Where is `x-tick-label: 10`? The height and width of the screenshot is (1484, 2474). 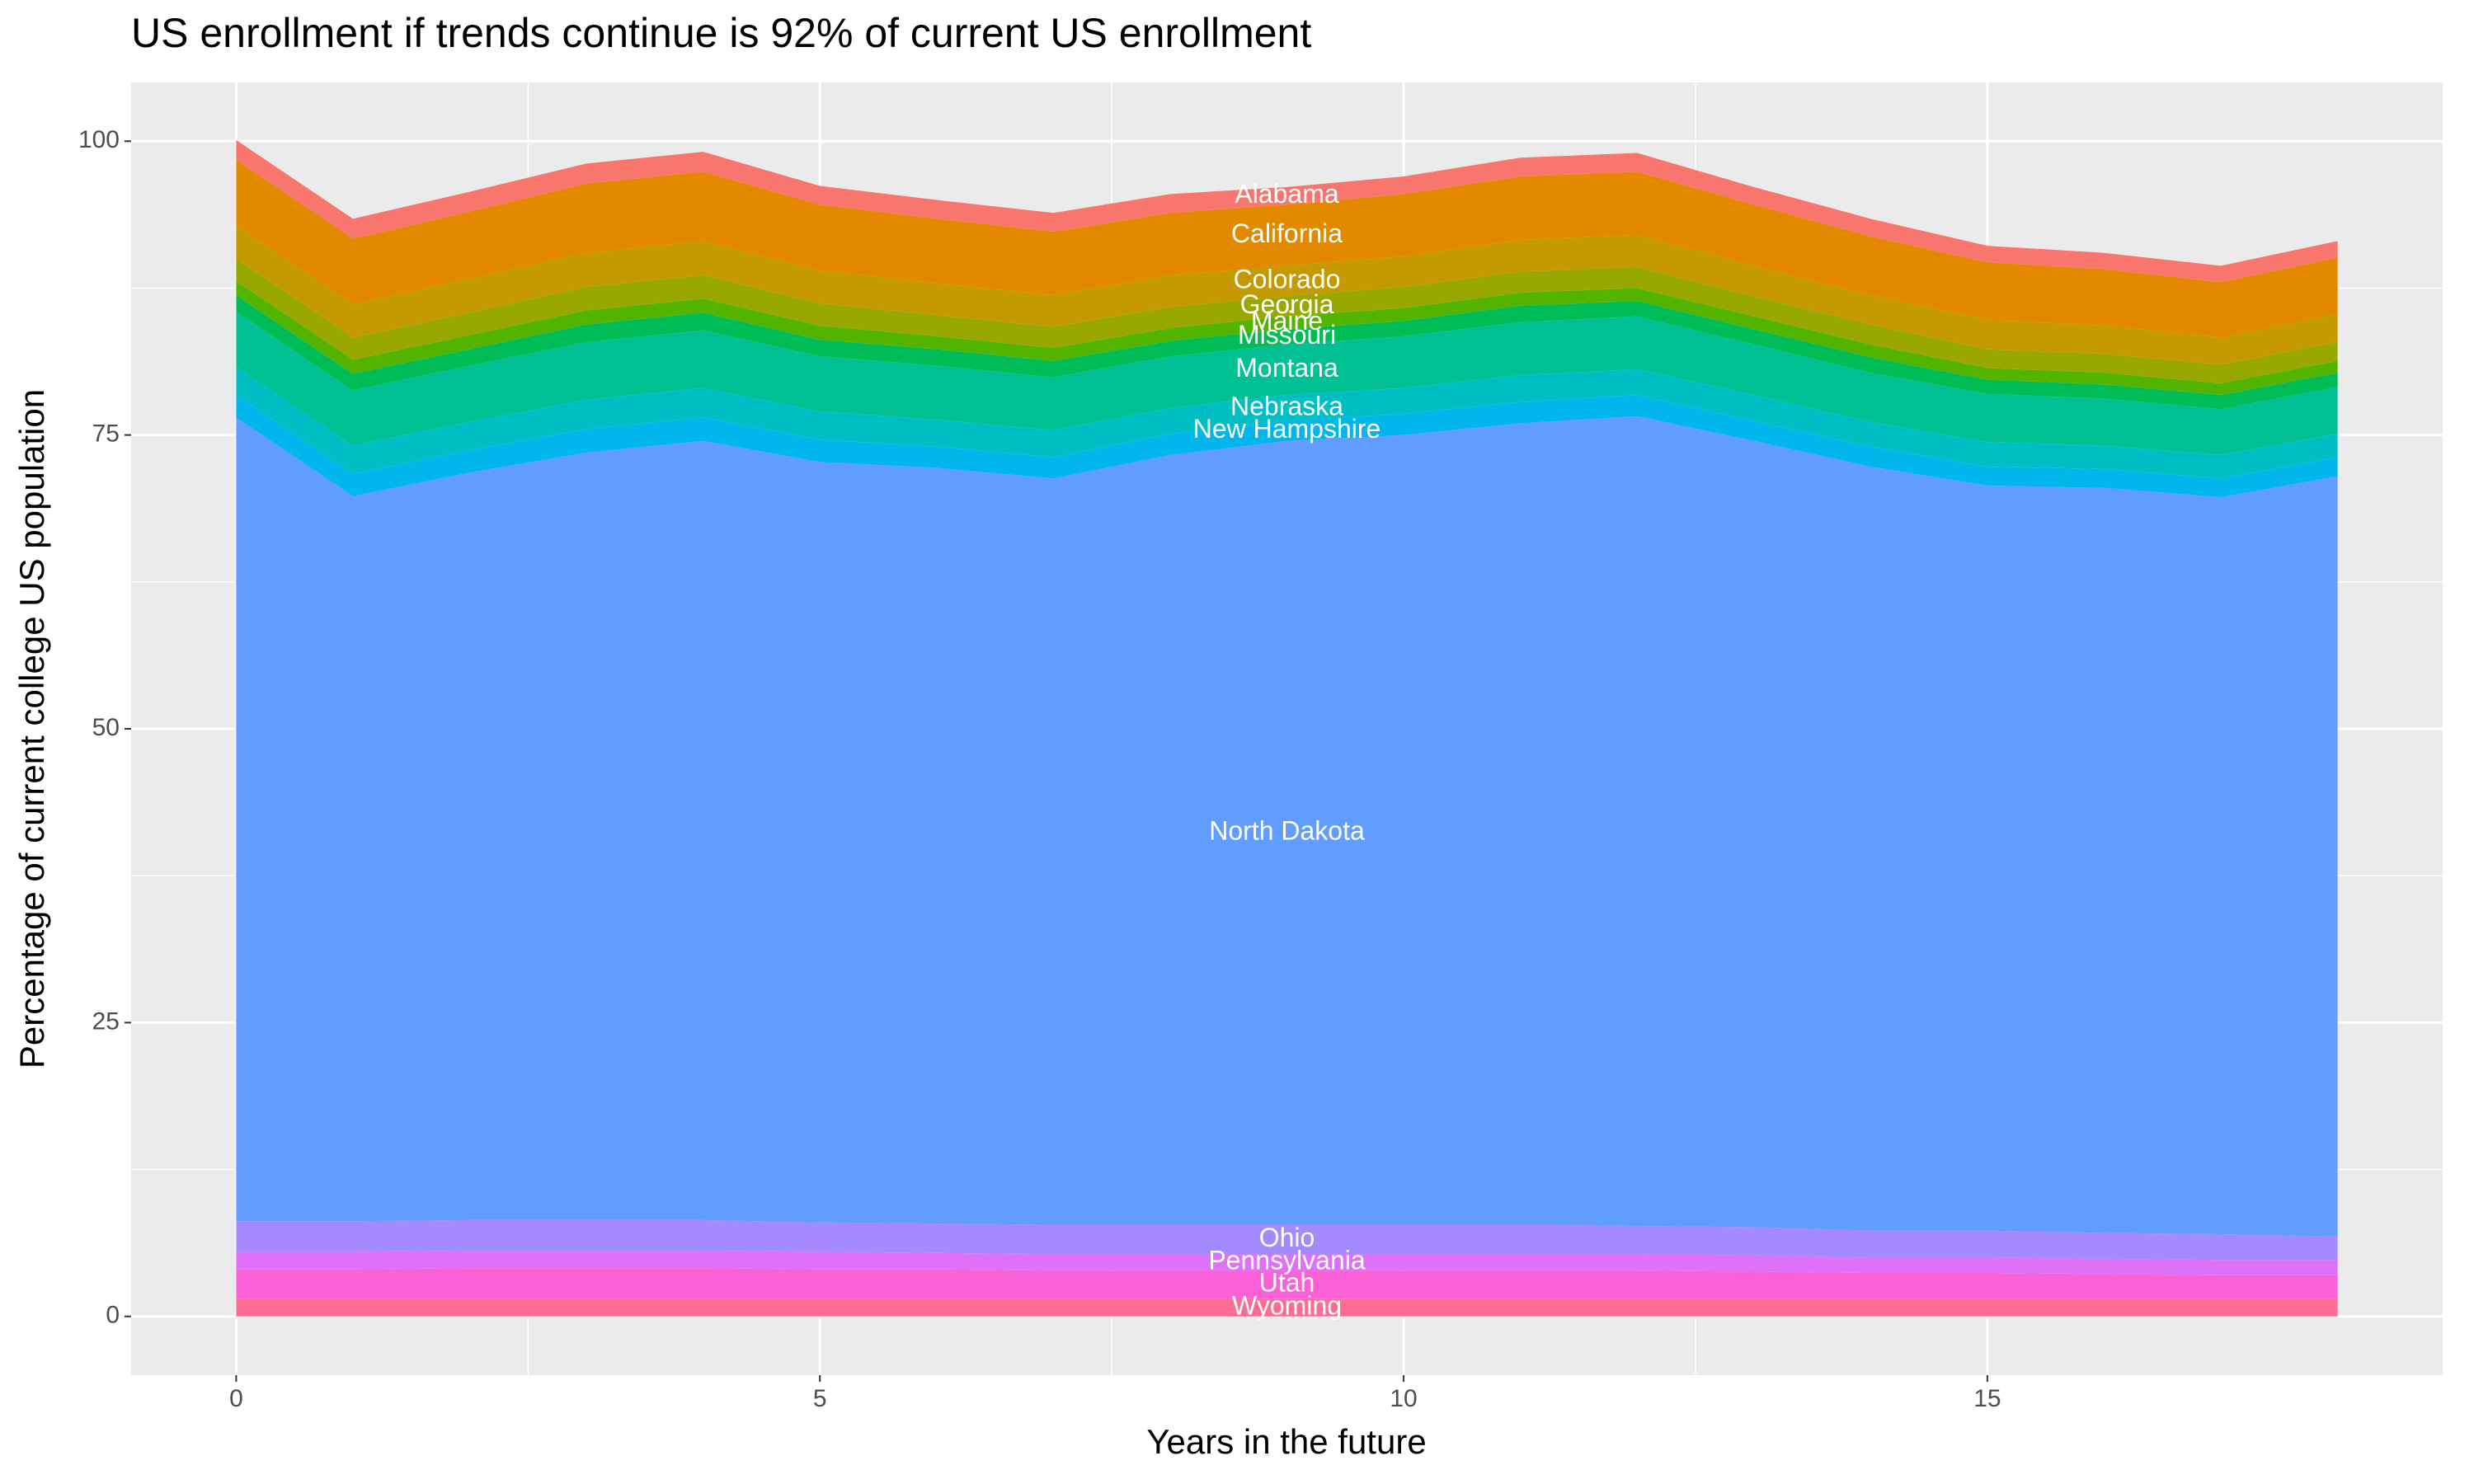 x-tick-label: 10 is located at coordinates (1403, 1398).